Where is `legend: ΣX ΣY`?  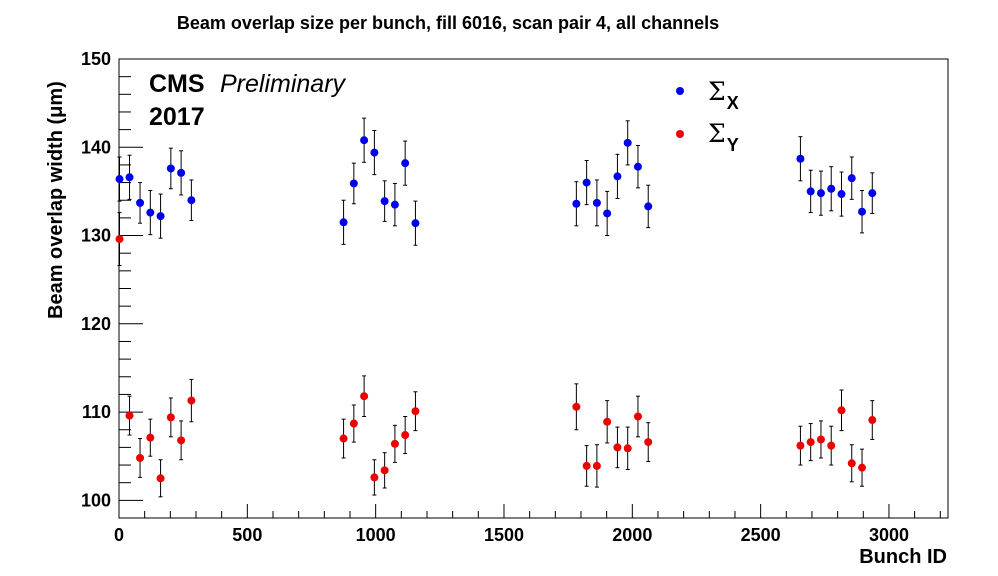 legend: ΣX ΣY is located at coordinates (707, 116).